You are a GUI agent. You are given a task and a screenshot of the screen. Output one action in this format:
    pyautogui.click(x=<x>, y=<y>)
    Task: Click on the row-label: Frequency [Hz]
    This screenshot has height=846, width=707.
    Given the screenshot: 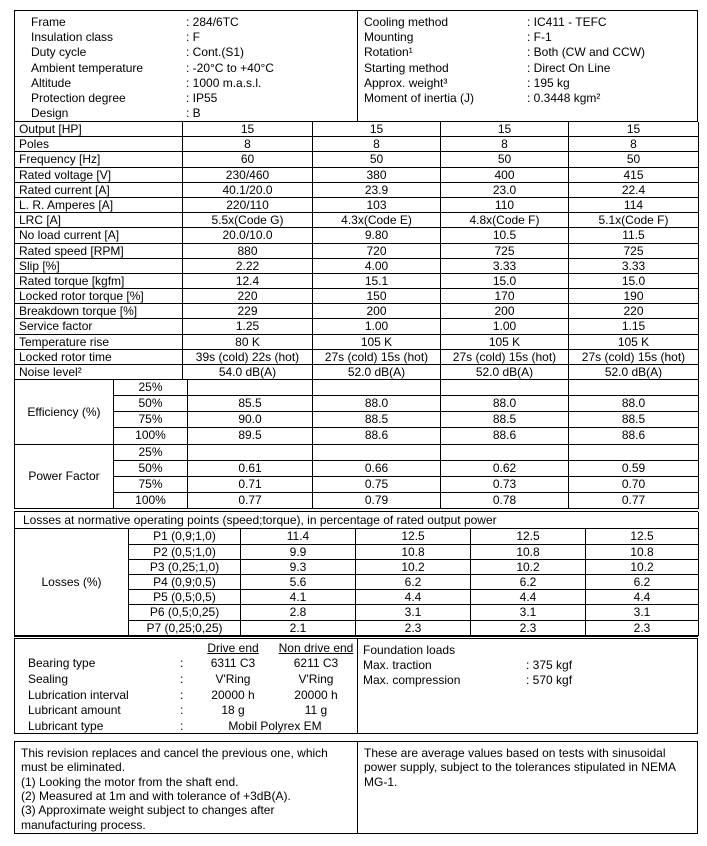 What is the action you would take?
    pyautogui.click(x=99, y=160)
    